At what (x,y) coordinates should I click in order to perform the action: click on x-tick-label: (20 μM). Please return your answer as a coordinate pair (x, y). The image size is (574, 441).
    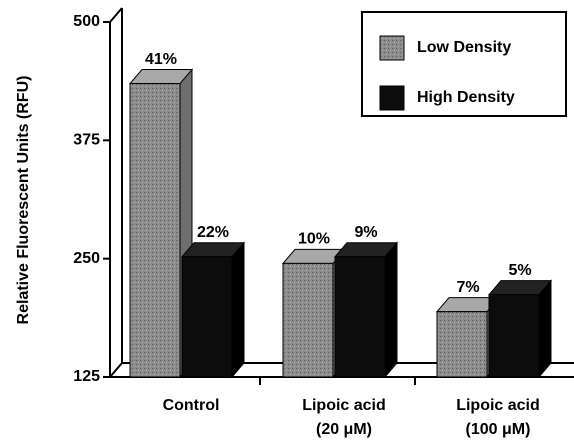
    Looking at the image, I should click on (344, 429).